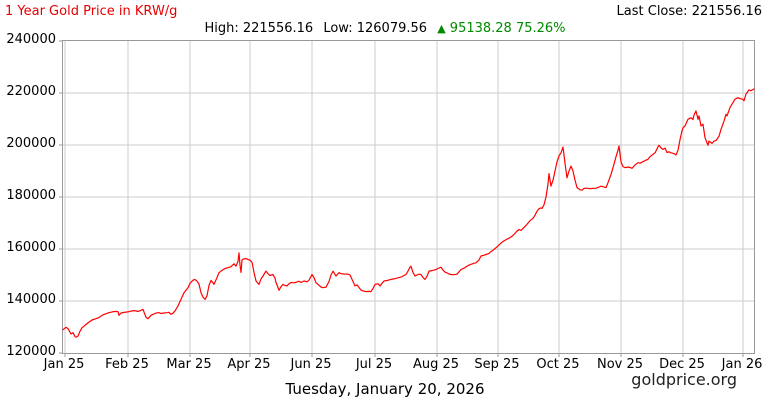  Describe the element at coordinates (91, 11) in the screenshot. I see `chart-title: 1 Year Gold Price in KRW/g` at that location.